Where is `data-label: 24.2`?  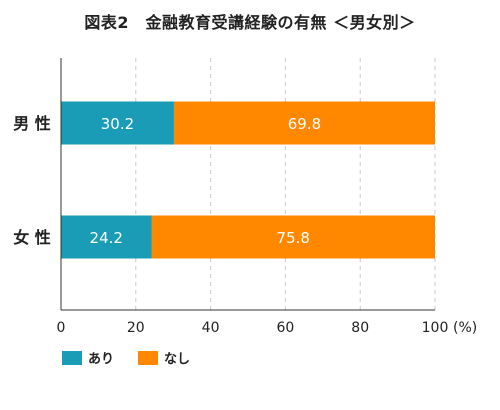
data-label: 24.2 is located at coordinates (106, 238).